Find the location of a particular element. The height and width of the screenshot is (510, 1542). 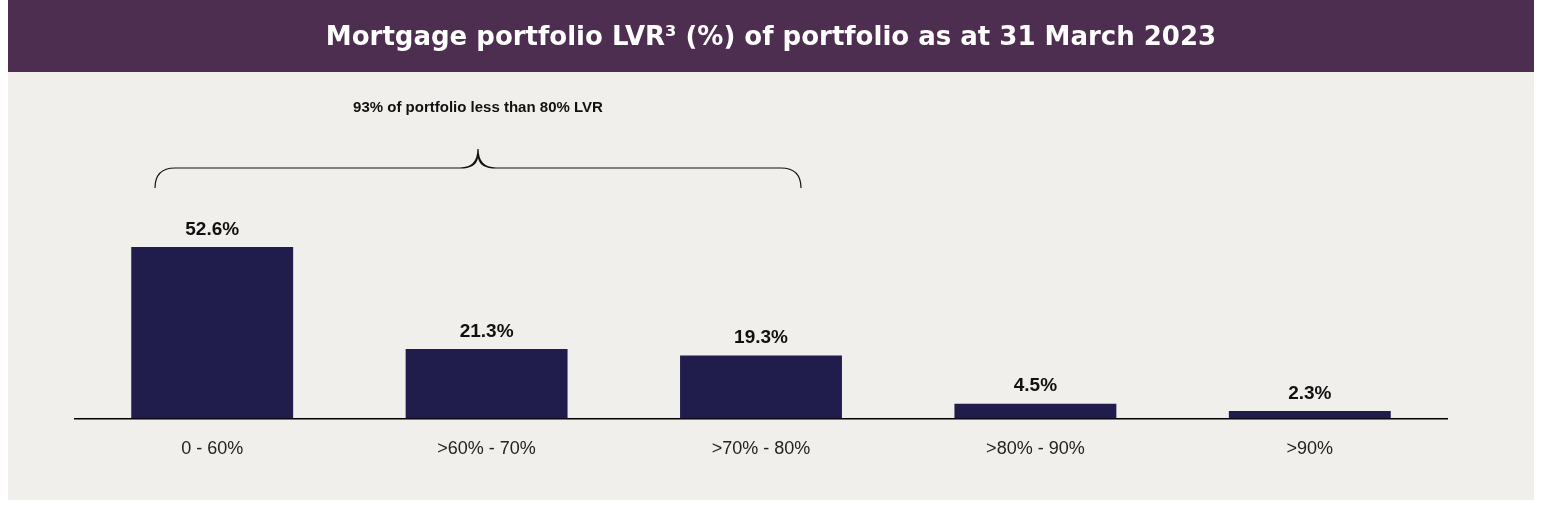

x-tick-label: >80% - 90% is located at coordinates (1035, 448).